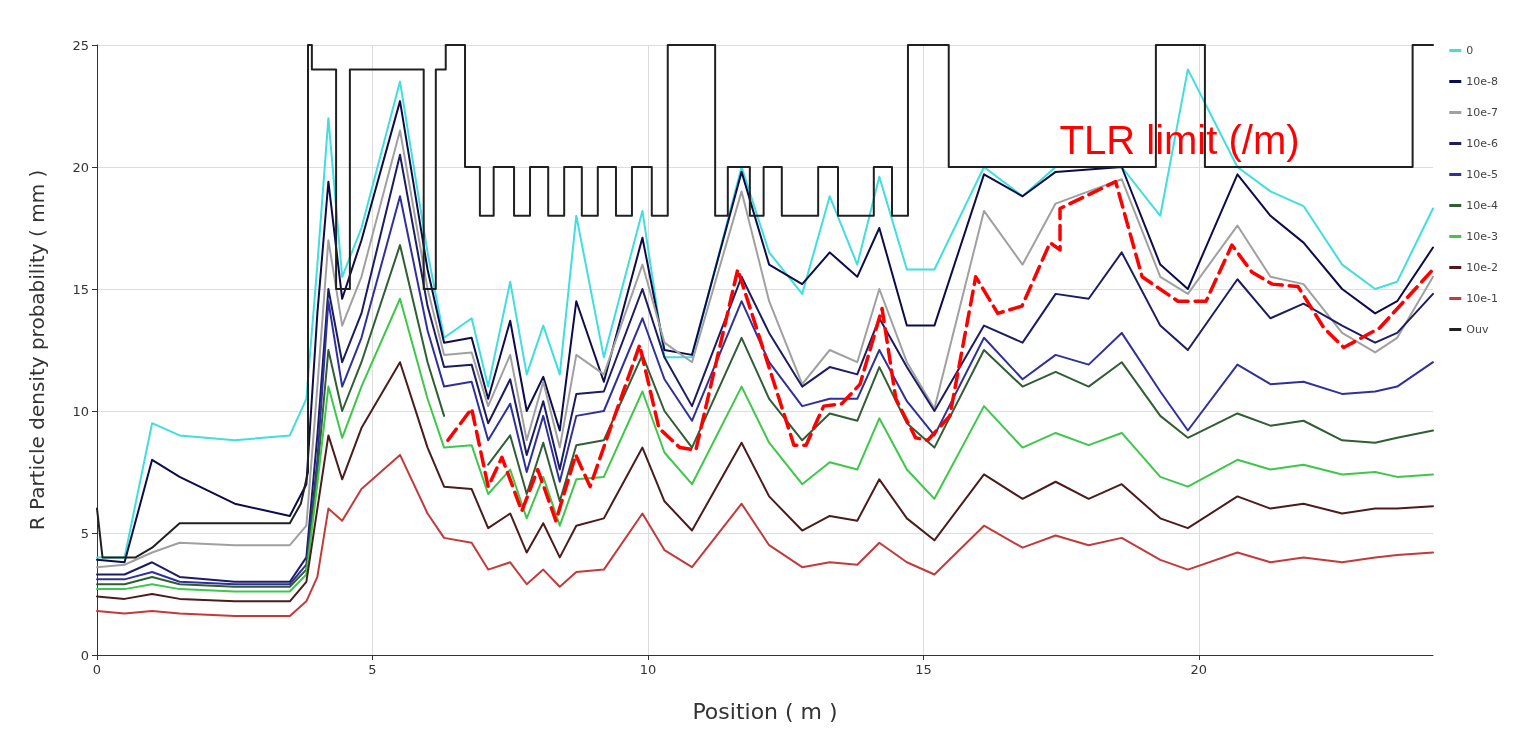 This screenshot has height=738, width=1513. I want to click on y-tick-label: 0, so click(84, 655).